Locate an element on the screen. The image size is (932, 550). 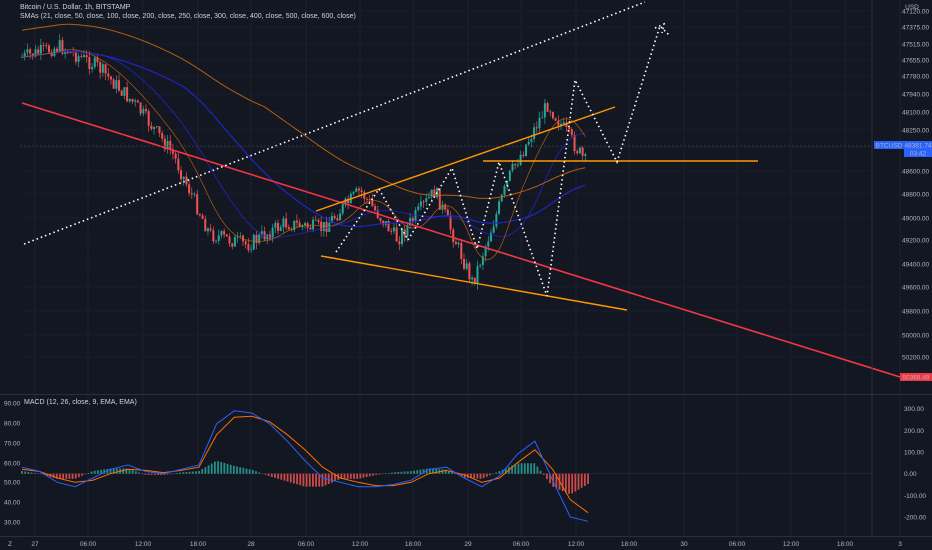
macd-left-tick: 70.00 is located at coordinates (12, 444).